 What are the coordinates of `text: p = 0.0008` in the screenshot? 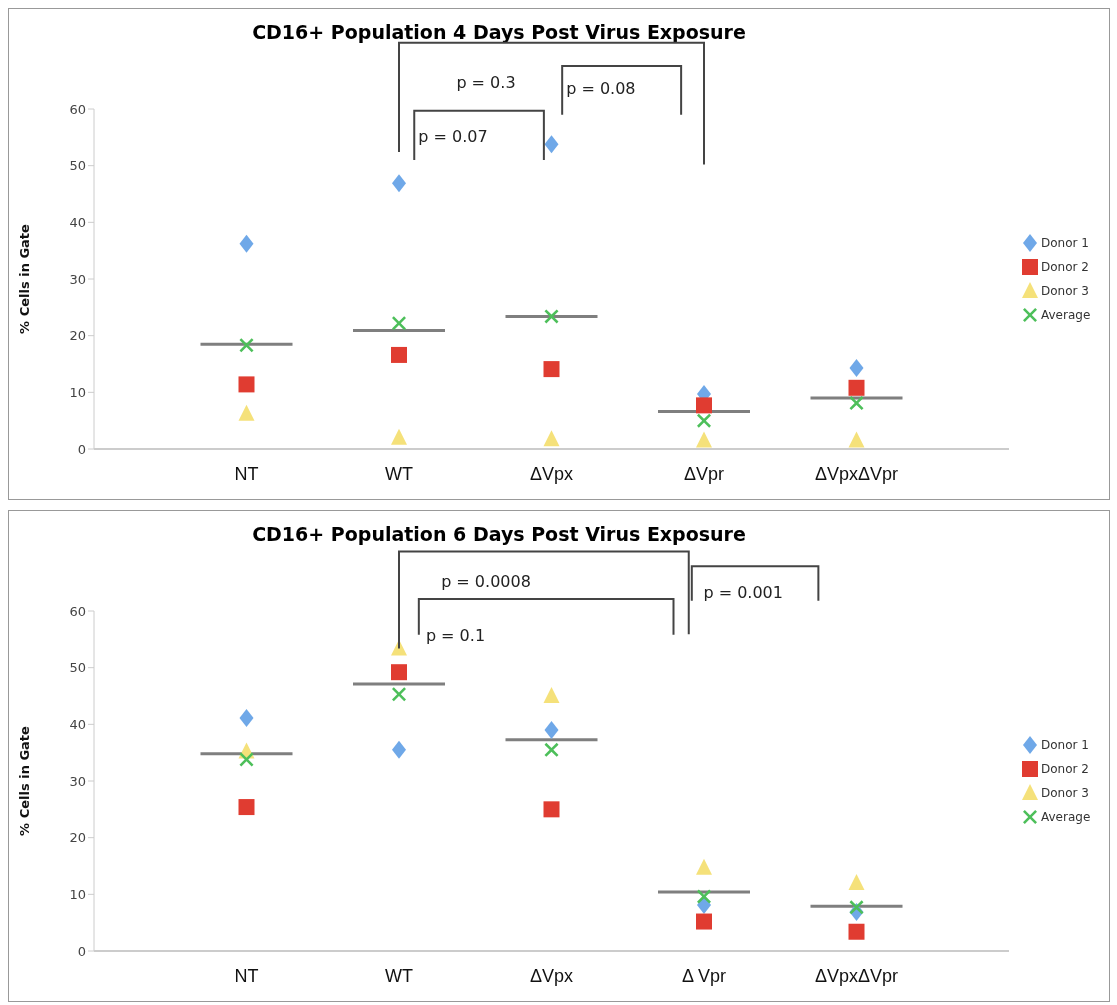 It's located at (486, 581).